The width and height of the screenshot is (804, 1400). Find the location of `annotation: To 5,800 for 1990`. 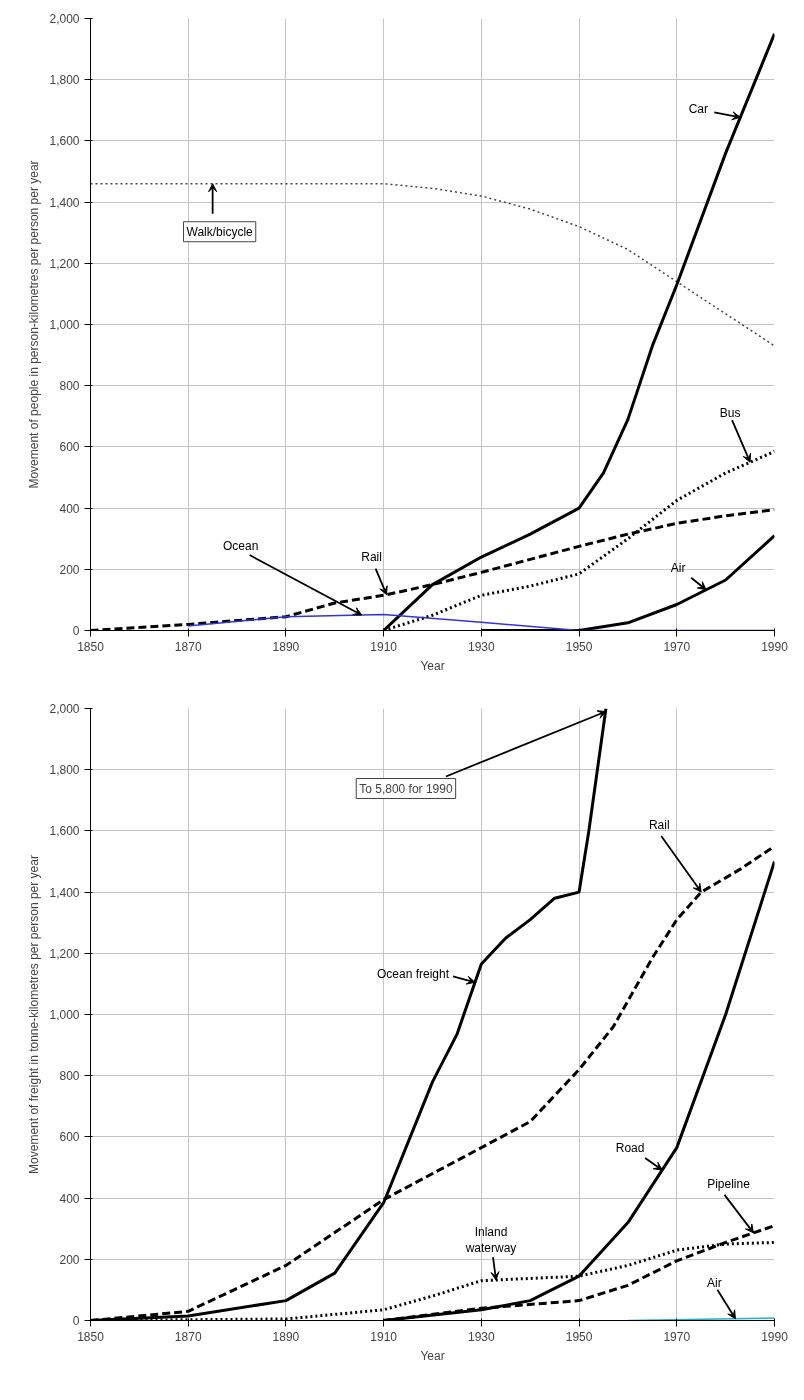

annotation: To 5,800 for 1990 is located at coordinates (406, 788).